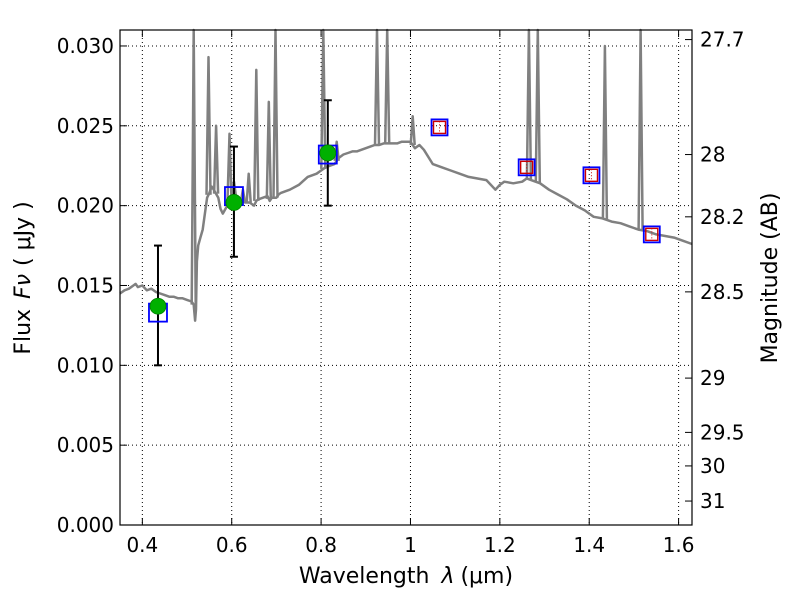 The height and width of the screenshot is (600, 800). What do you see at coordinates (85, 365) in the screenshot?
I see `y-tick-label: 0.010` at bounding box center [85, 365].